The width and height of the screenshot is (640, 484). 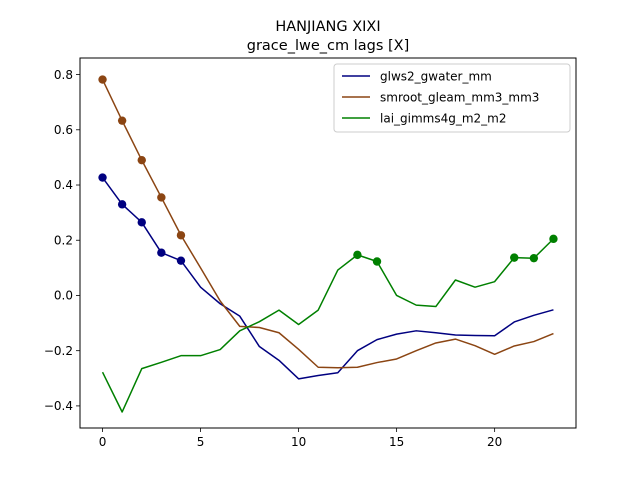 I want to click on y-tick-label-0.2: 0.2, so click(x=63, y=240).